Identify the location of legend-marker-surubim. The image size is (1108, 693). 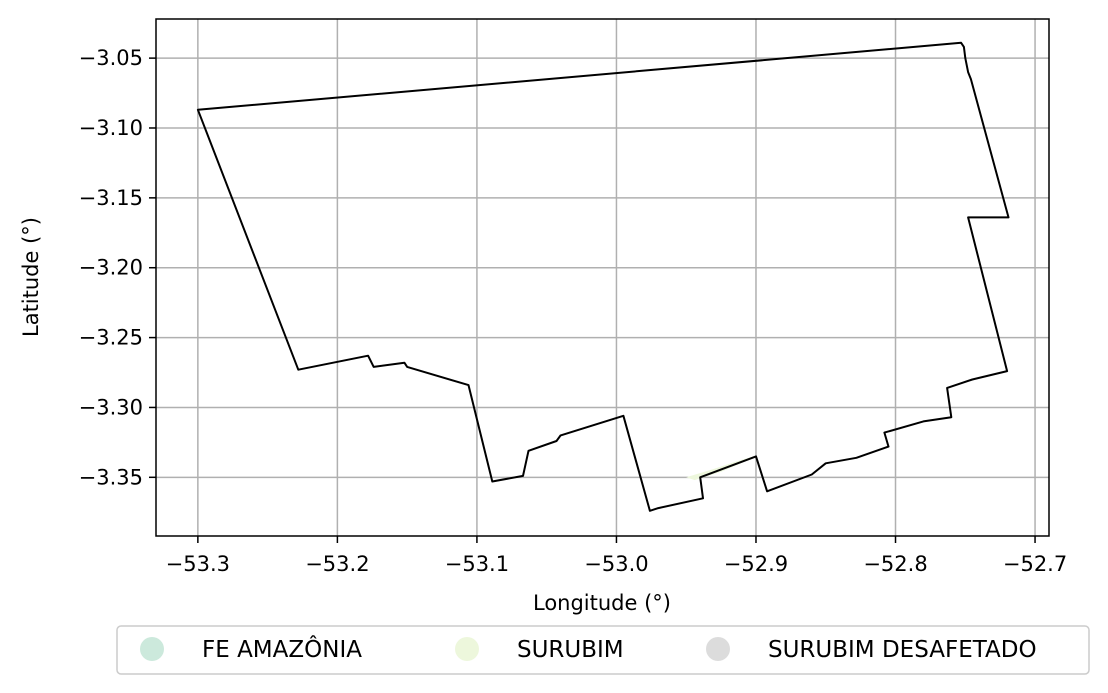
(467, 649).